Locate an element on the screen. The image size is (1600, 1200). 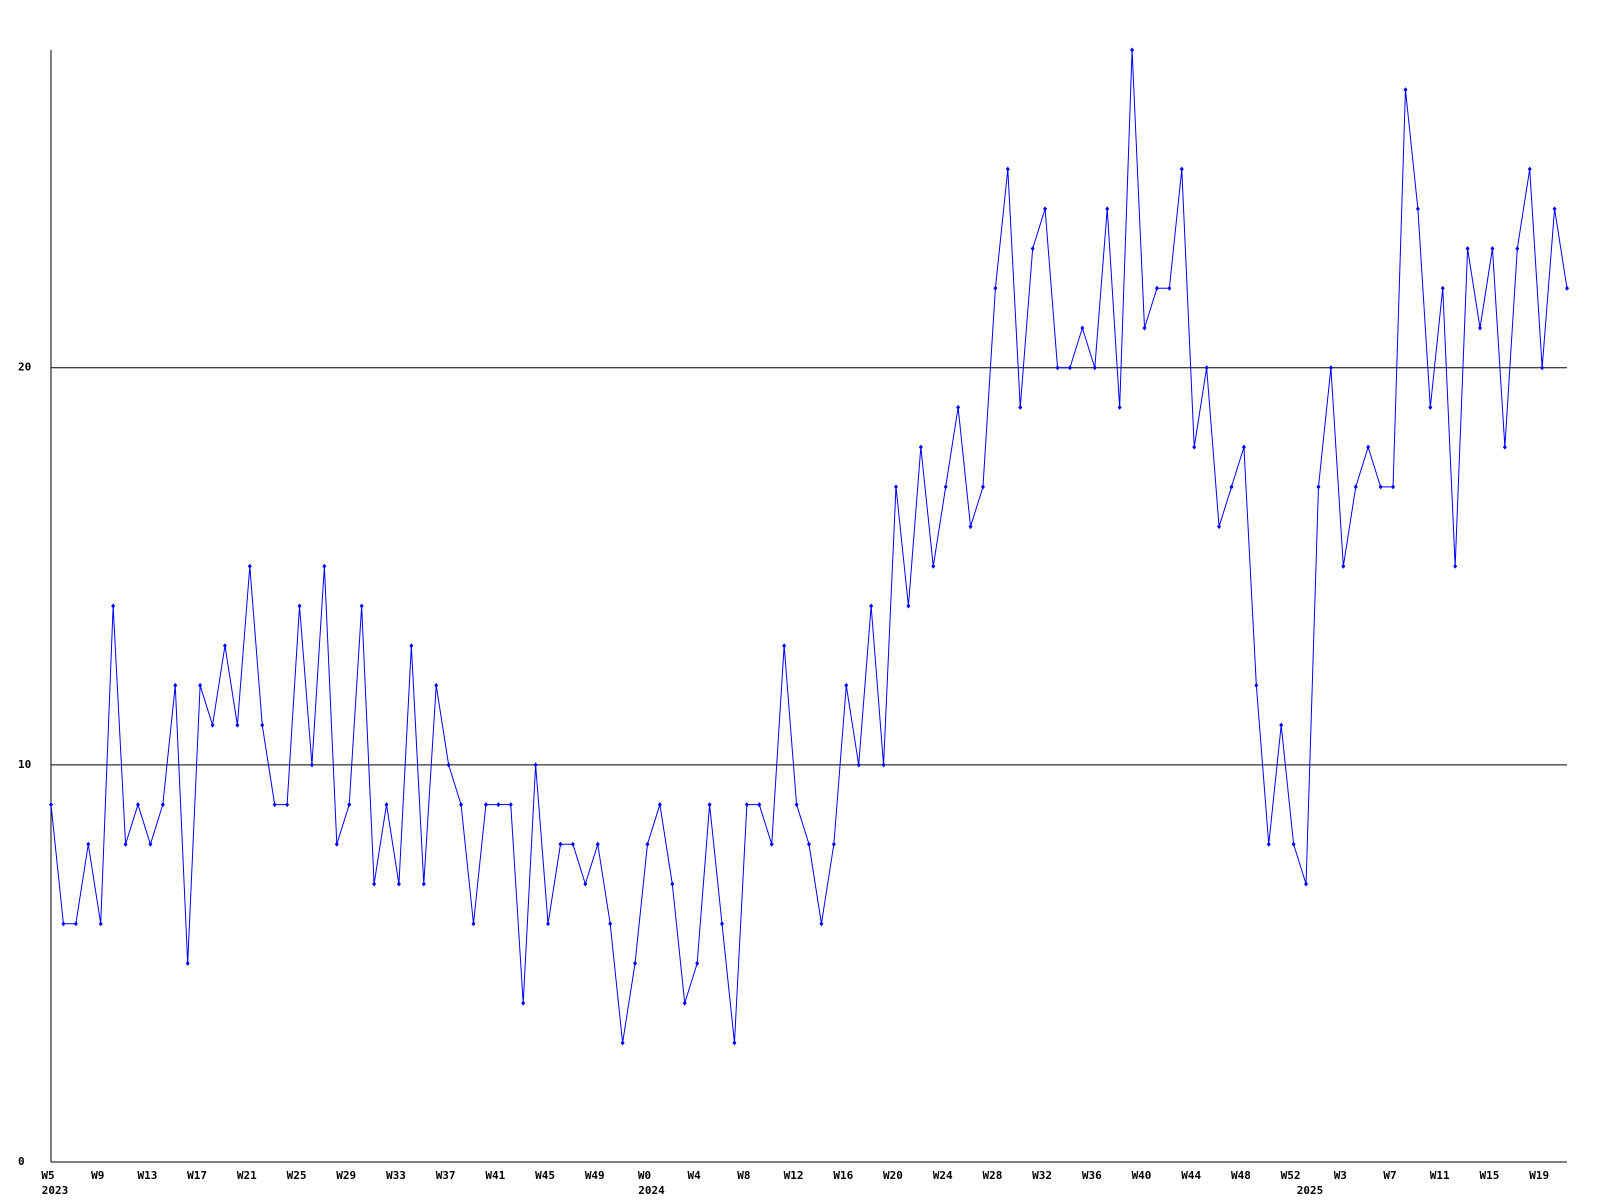
x-tick-label: W0 is located at coordinates (644, 1175).